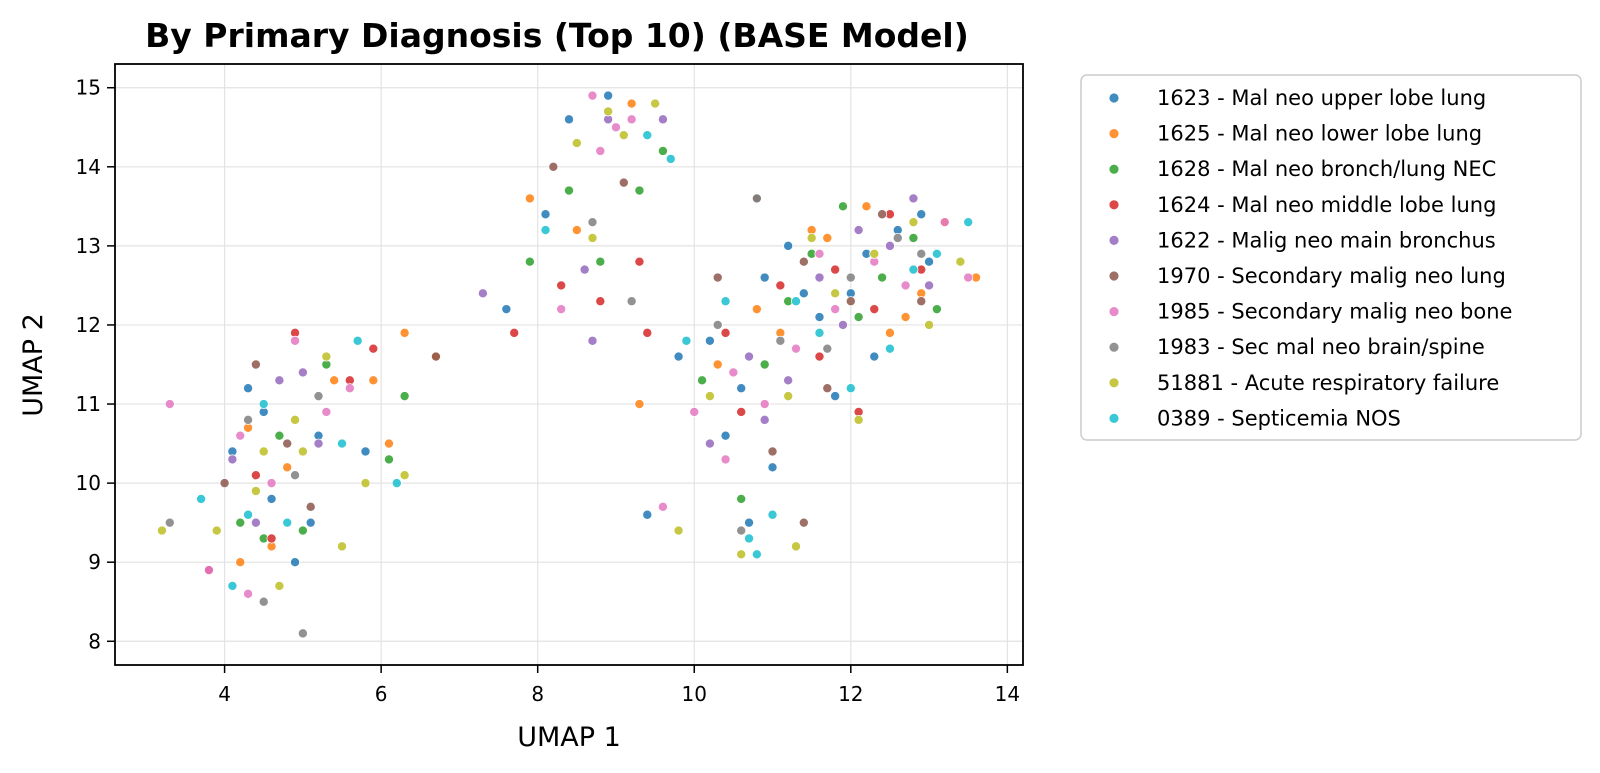 The height and width of the screenshot is (773, 1600). What do you see at coordinates (850, 694) in the screenshot?
I see `x-tick-label: 12` at bounding box center [850, 694].